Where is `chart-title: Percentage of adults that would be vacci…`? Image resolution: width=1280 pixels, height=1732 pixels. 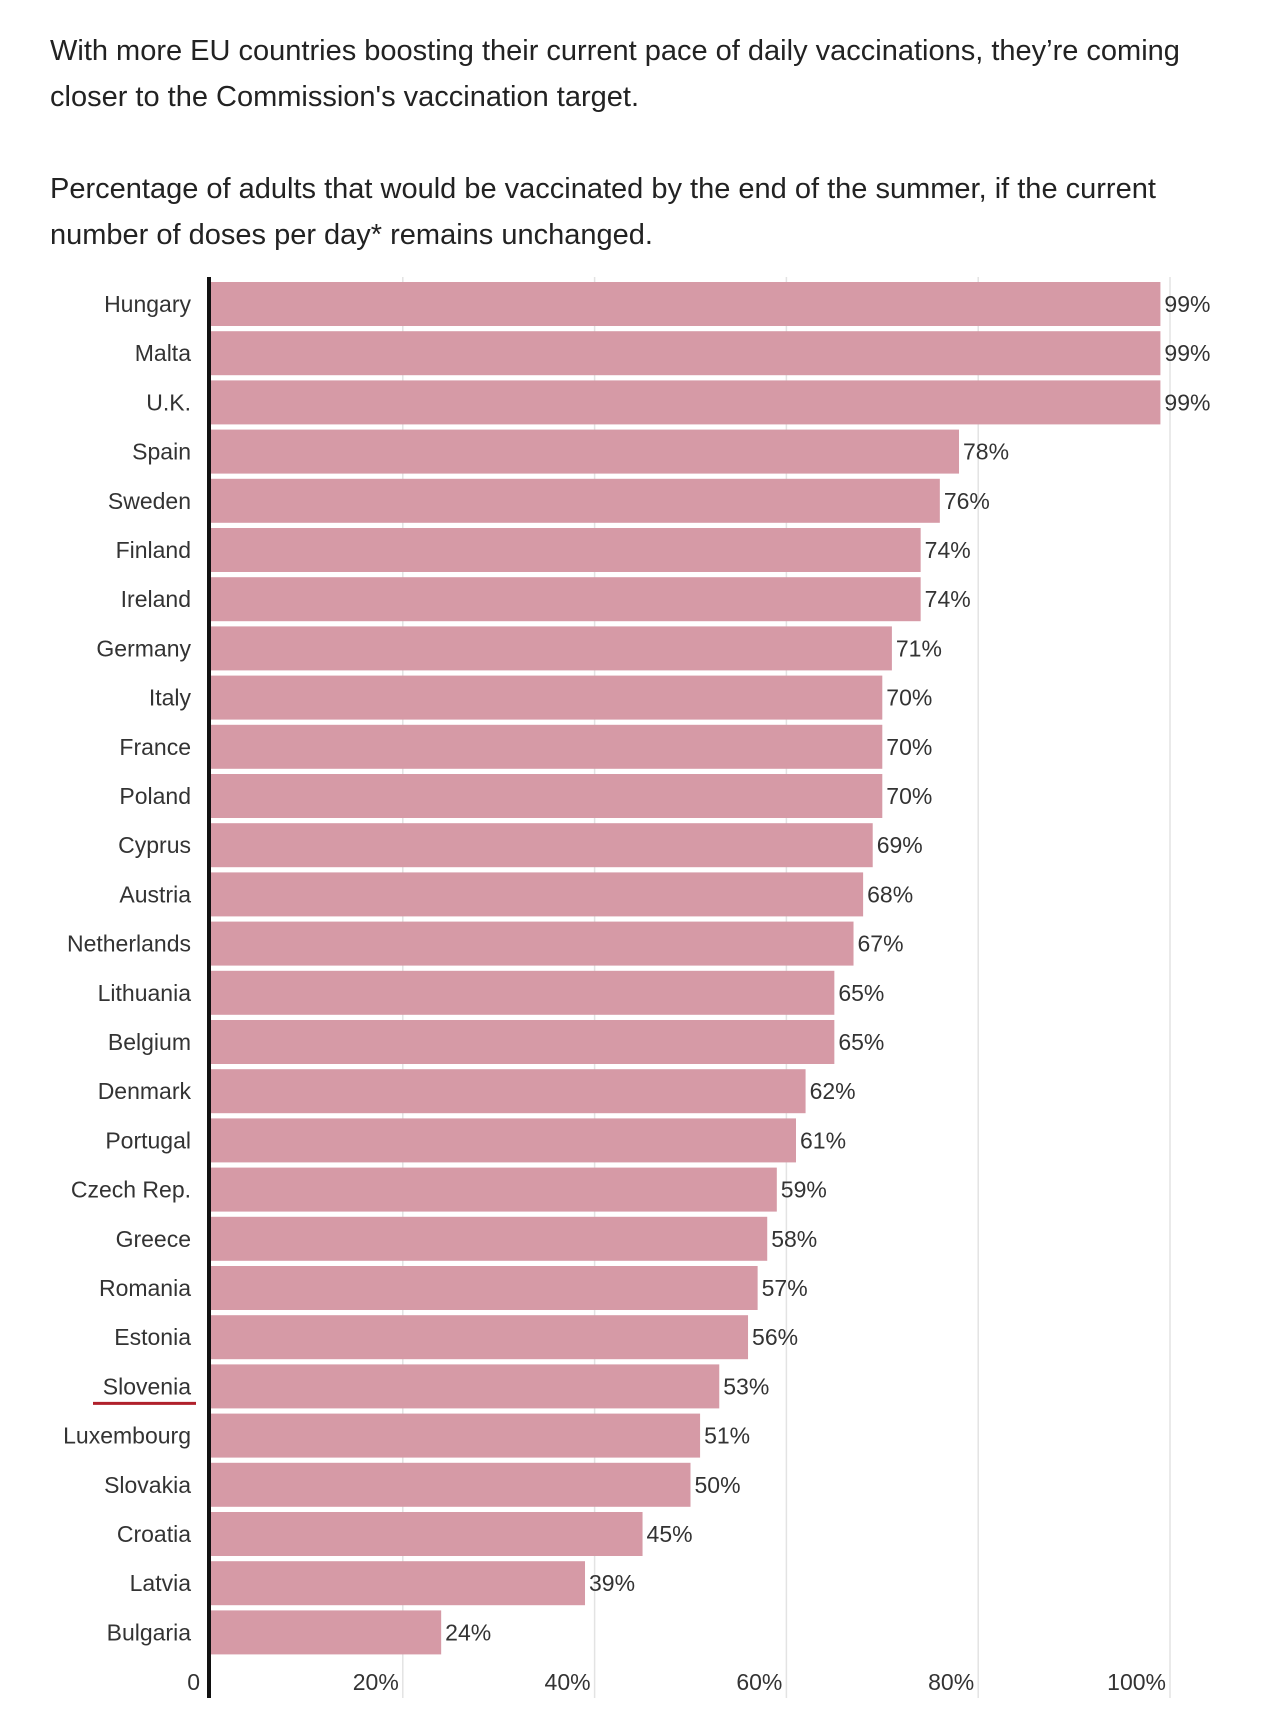 chart-title: Percentage of adults that would be vacci… is located at coordinates (603, 212).